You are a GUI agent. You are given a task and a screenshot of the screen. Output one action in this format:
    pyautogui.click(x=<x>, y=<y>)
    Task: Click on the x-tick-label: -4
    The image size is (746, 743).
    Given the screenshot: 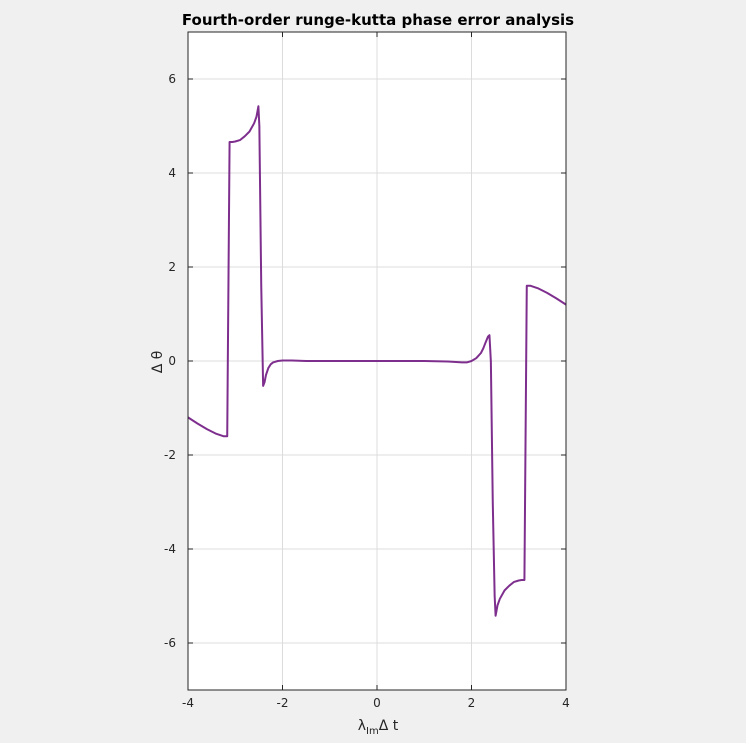 What is the action you would take?
    pyautogui.click(x=188, y=703)
    